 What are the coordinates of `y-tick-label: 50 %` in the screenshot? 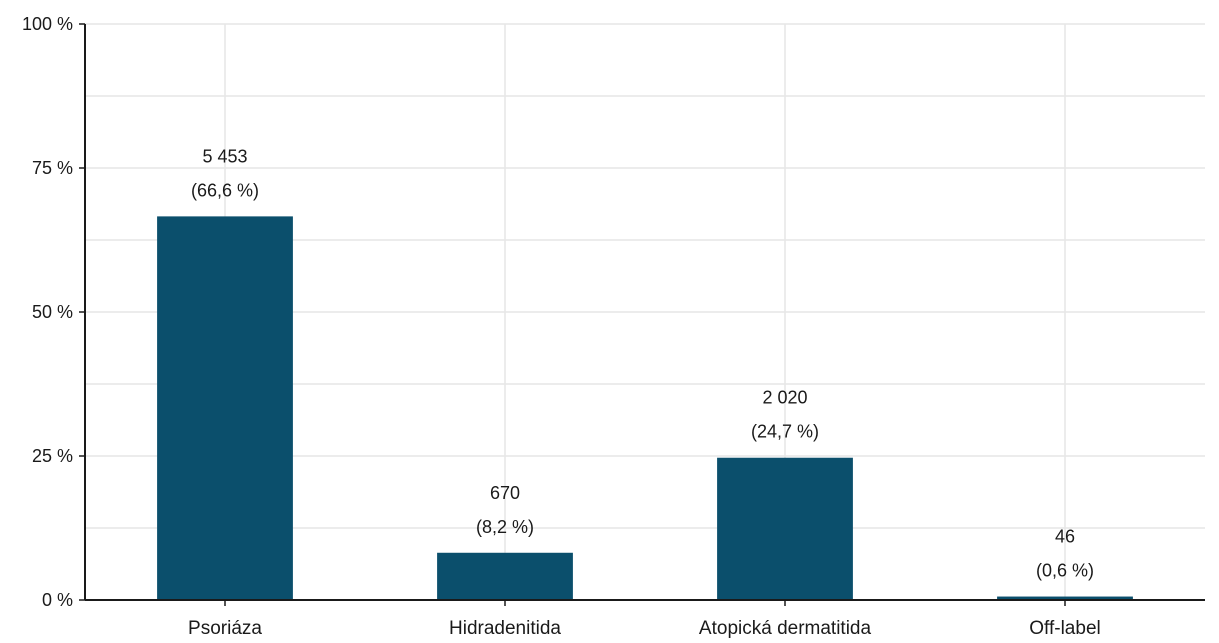 It's located at (52, 312).